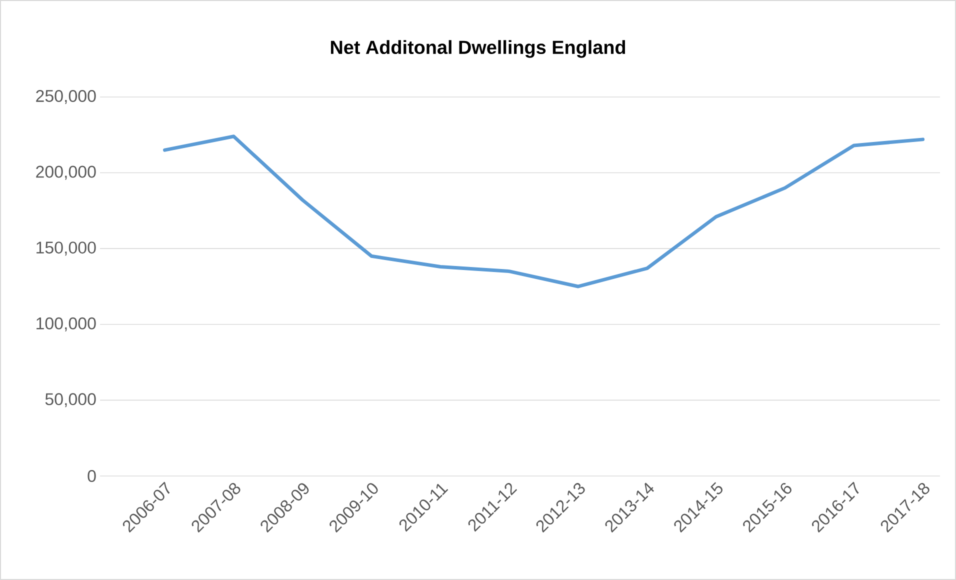 The width and height of the screenshot is (956, 580). What do you see at coordinates (66, 249) in the screenshot?
I see `y-tick-label: 150,000` at bounding box center [66, 249].